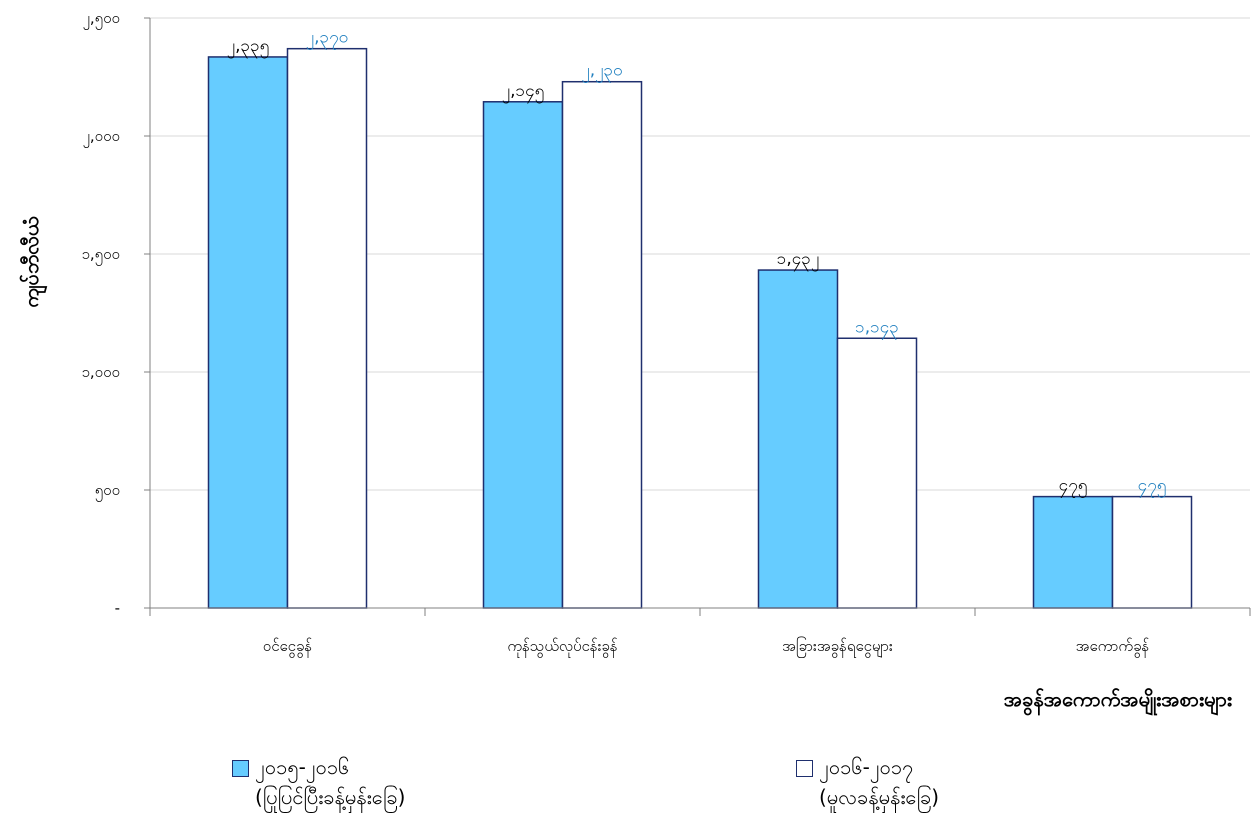 This screenshot has height=825, width=1254. Describe the element at coordinates (1113, 647) in the screenshot. I see `x-tick-label: အကောက်ခွန်` at that location.